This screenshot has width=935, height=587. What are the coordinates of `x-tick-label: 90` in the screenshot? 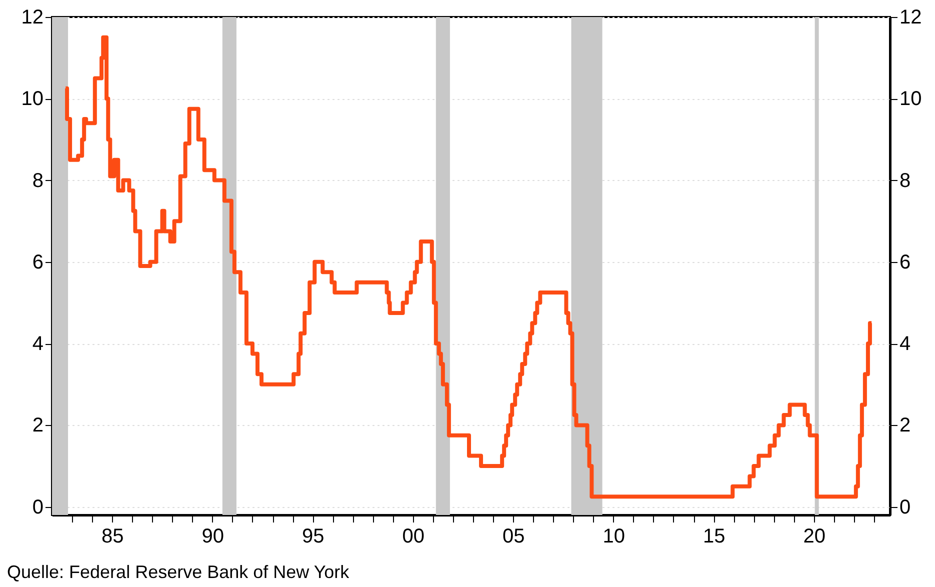 It's located at (213, 537).